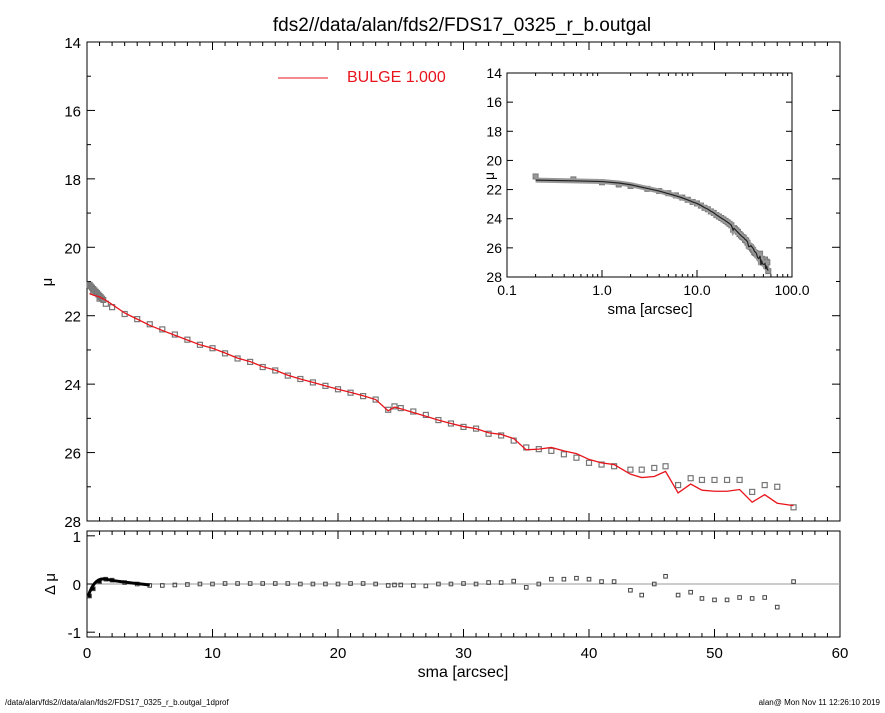 The image size is (885, 713). What do you see at coordinates (50, 584) in the screenshot?
I see `residual-y-label: Δ μ` at bounding box center [50, 584].